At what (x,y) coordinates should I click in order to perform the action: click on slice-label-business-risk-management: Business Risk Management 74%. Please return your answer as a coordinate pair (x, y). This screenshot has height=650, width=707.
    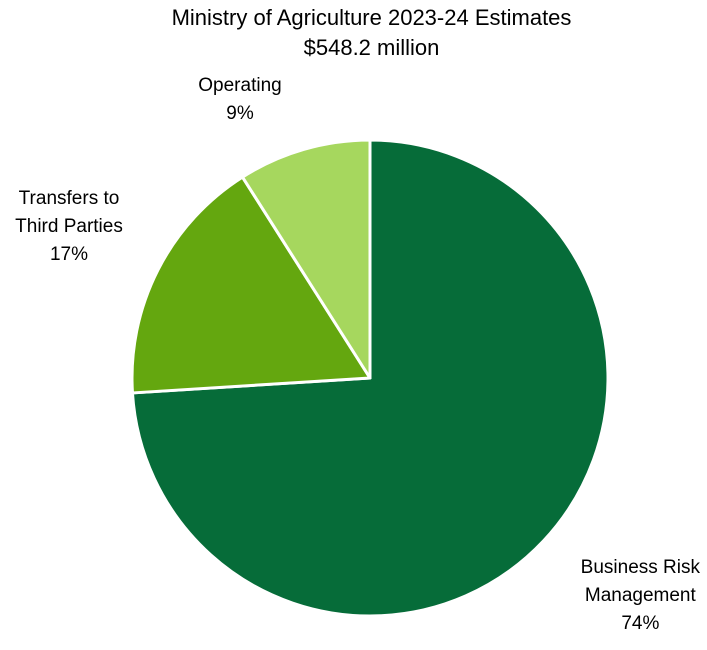
    Looking at the image, I should click on (640, 596).